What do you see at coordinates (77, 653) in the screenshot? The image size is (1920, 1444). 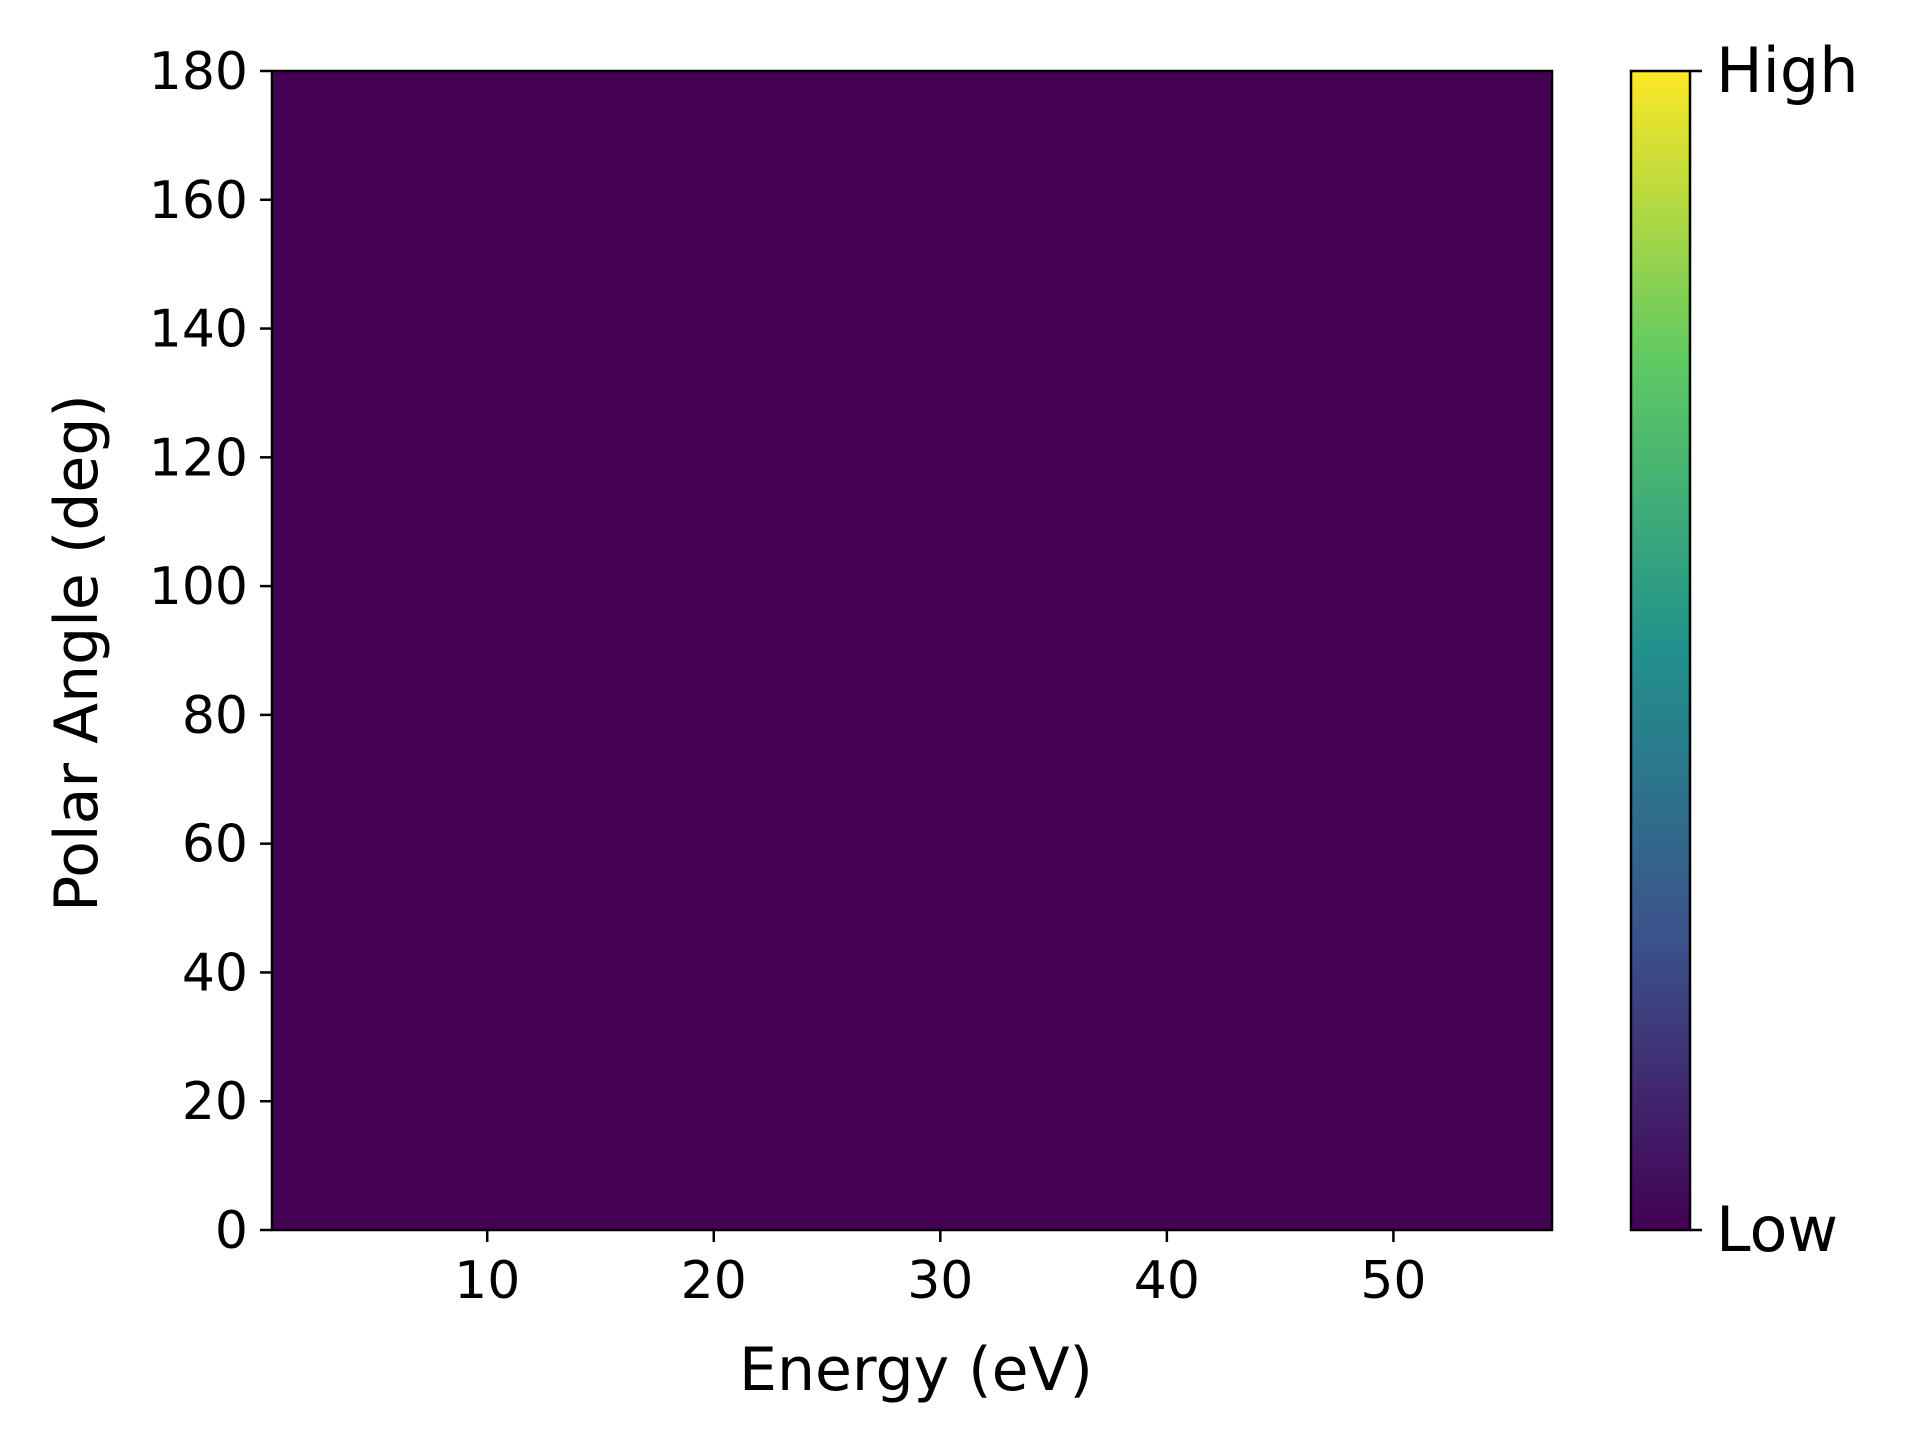 I see `y-axis-label: Polar Angle (deg)` at bounding box center [77, 653].